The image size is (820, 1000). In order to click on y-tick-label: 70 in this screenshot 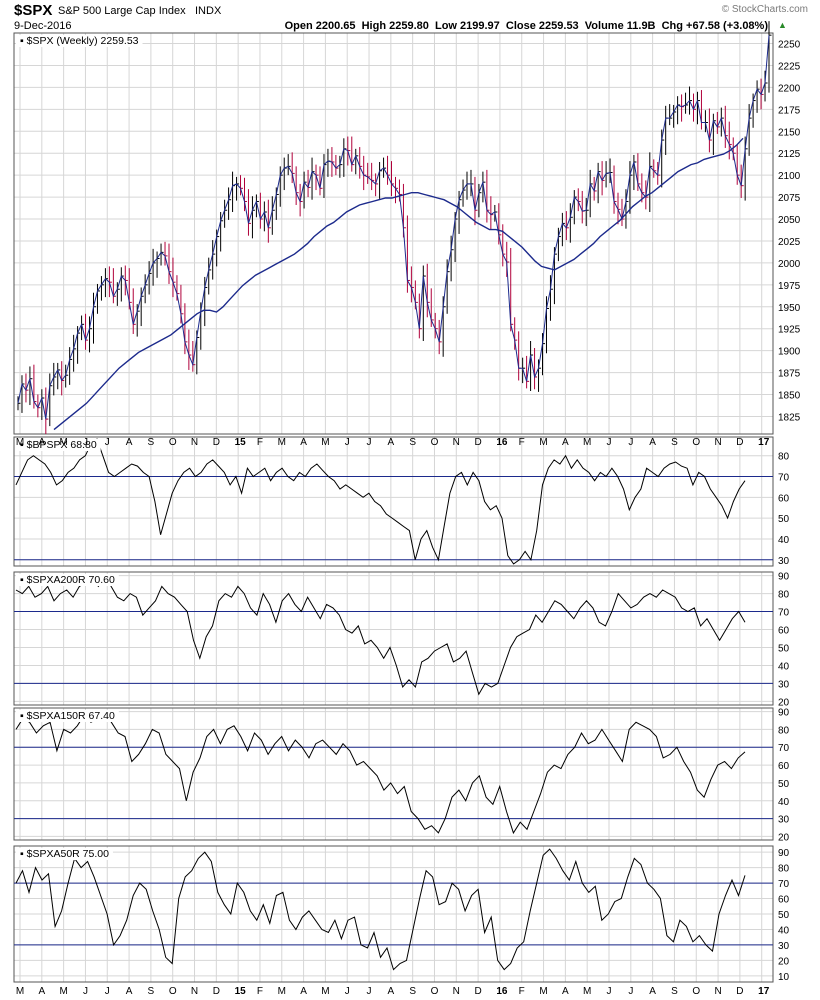, I will do `click(784, 613)`.